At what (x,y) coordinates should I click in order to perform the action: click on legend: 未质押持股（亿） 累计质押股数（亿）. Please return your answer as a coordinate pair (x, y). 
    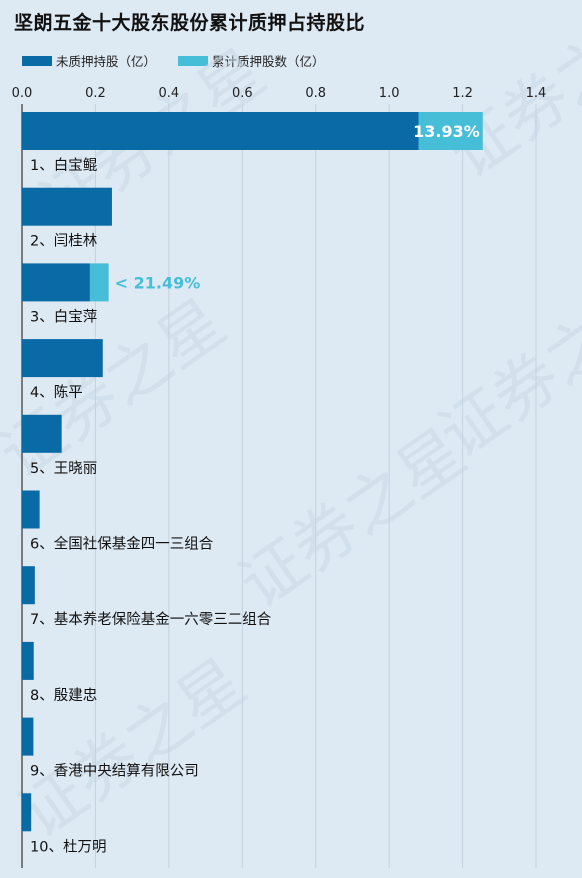
    Looking at the image, I should click on (184, 60).